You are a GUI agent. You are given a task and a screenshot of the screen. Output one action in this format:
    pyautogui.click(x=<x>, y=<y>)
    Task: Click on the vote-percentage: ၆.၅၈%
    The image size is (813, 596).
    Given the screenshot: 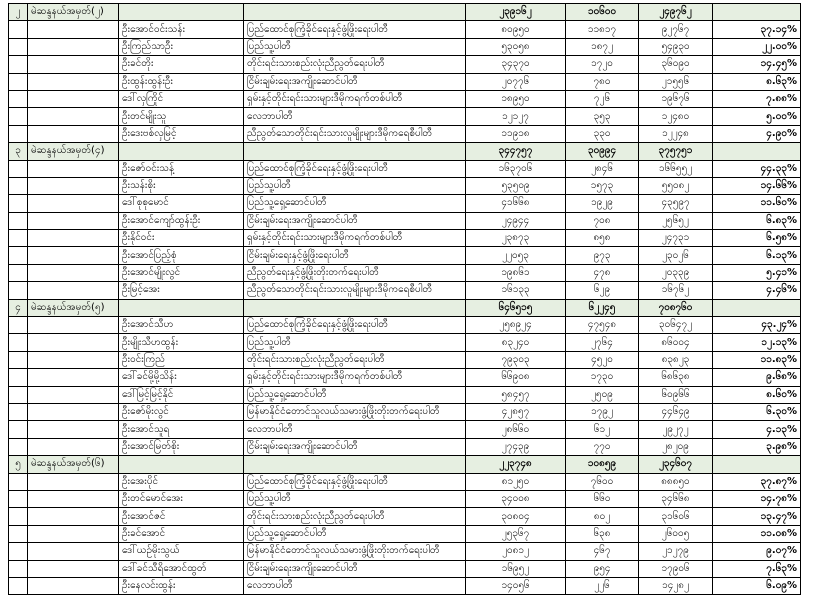 What is the action you would take?
    pyautogui.click(x=756, y=238)
    